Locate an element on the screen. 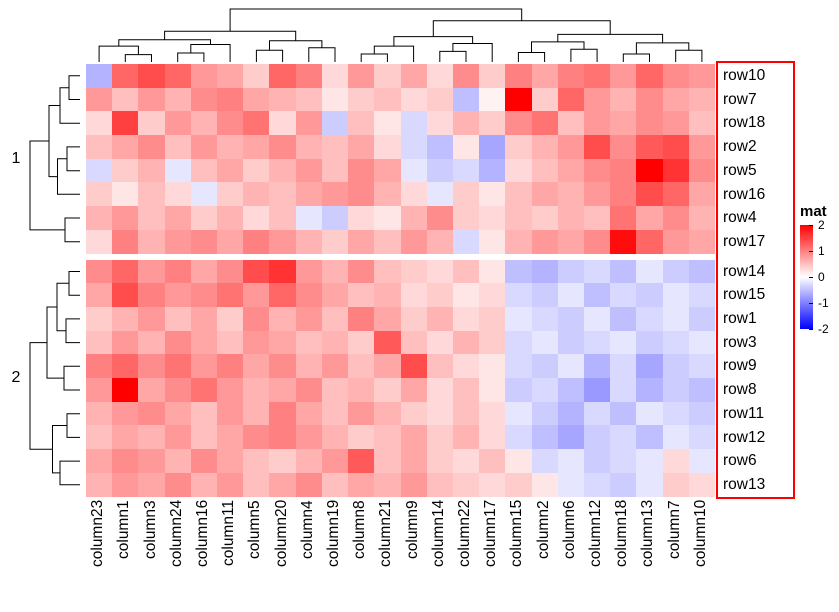 The image size is (839, 612). row-label: row9 is located at coordinates (740, 366).